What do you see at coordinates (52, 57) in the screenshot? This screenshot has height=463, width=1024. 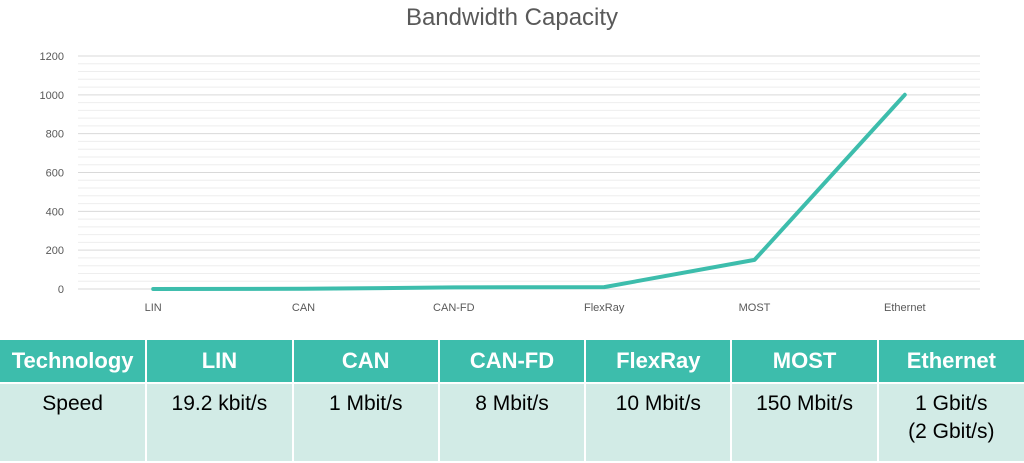 I see `y-tick-label: 1200` at bounding box center [52, 57].